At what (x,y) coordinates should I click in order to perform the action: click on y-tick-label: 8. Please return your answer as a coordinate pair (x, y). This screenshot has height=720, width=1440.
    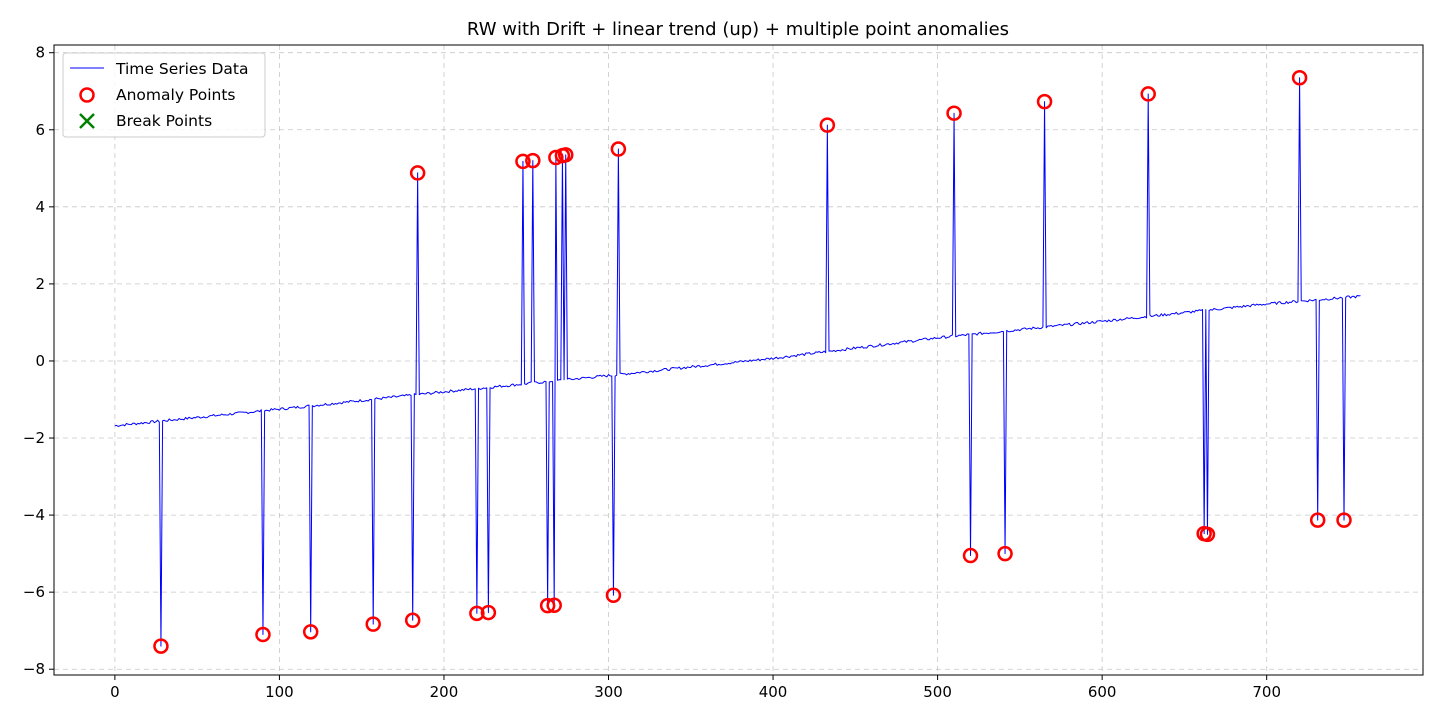
    Looking at the image, I should click on (40, 53).